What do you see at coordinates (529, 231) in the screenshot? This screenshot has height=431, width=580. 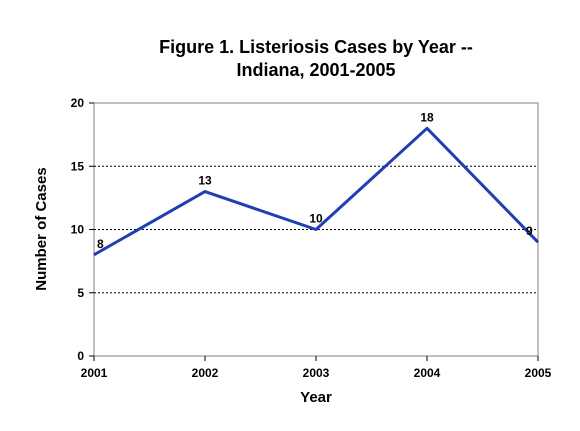 I see `data-label: 9` at bounding box center [529, 231].